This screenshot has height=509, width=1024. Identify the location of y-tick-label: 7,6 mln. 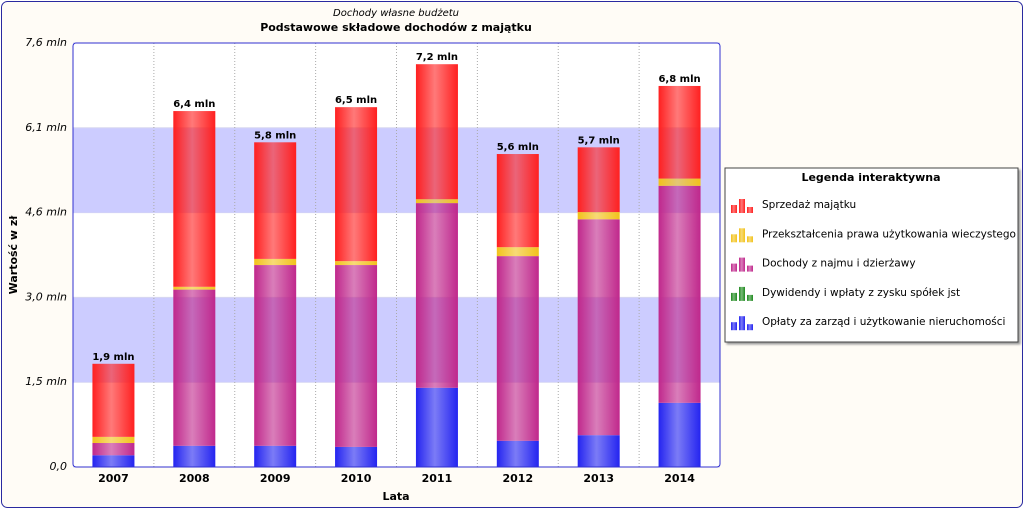
(46, 42).